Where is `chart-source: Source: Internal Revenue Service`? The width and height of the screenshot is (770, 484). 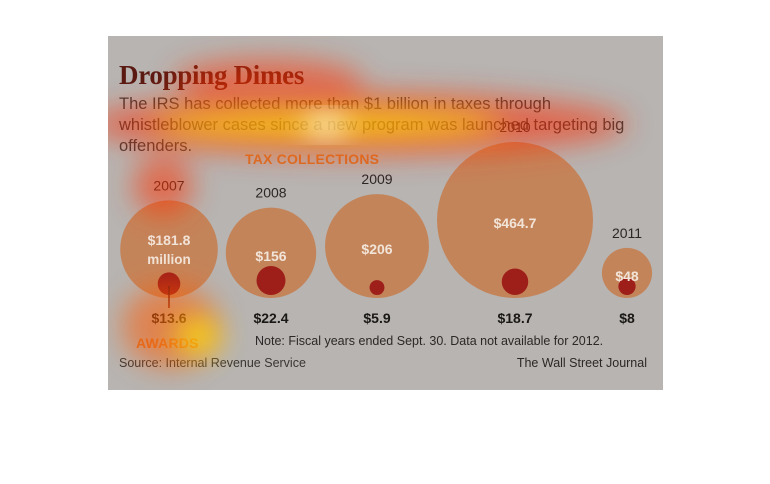
chart-source: Source: Internal Revenue Service is located at coordinates (212, 363).